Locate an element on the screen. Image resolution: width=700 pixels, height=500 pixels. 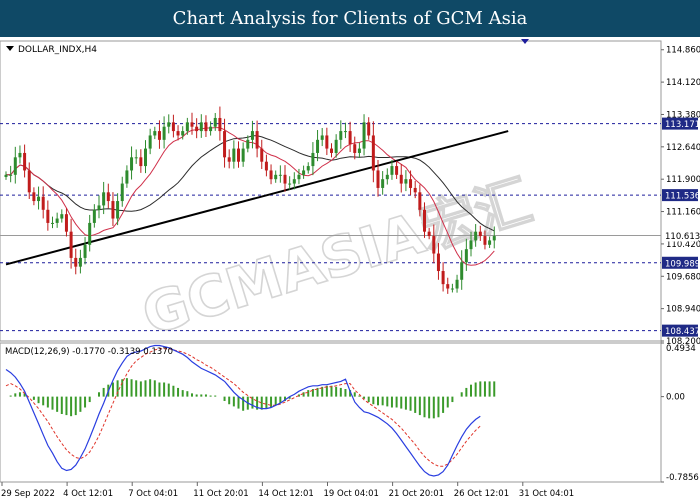
time-tick-label: 4 Oct 12:01 is located at coordinates (88, 494).